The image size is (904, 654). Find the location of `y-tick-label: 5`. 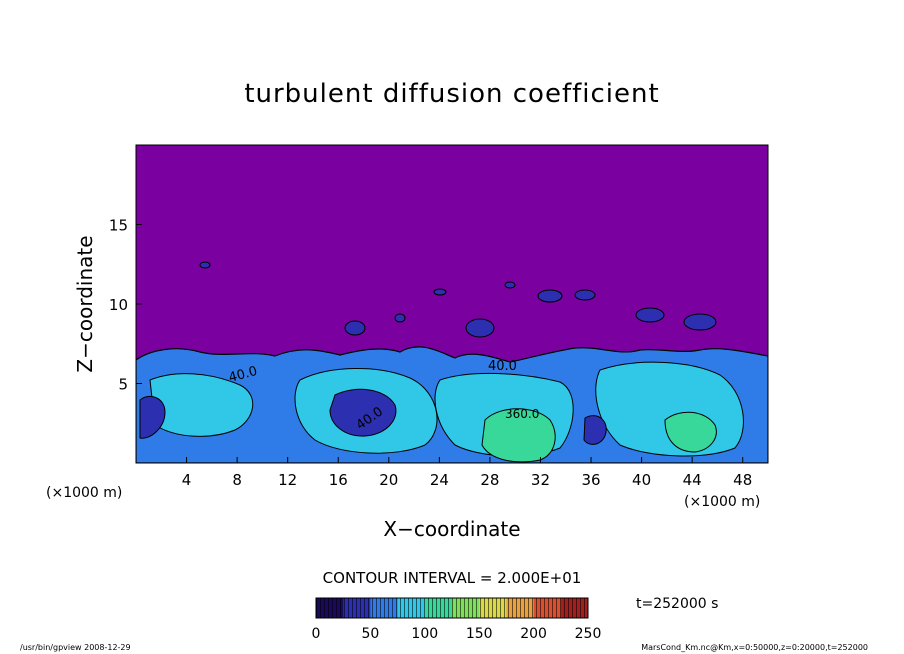

y-tick-label: 5 is located at coordinates (123, 385).